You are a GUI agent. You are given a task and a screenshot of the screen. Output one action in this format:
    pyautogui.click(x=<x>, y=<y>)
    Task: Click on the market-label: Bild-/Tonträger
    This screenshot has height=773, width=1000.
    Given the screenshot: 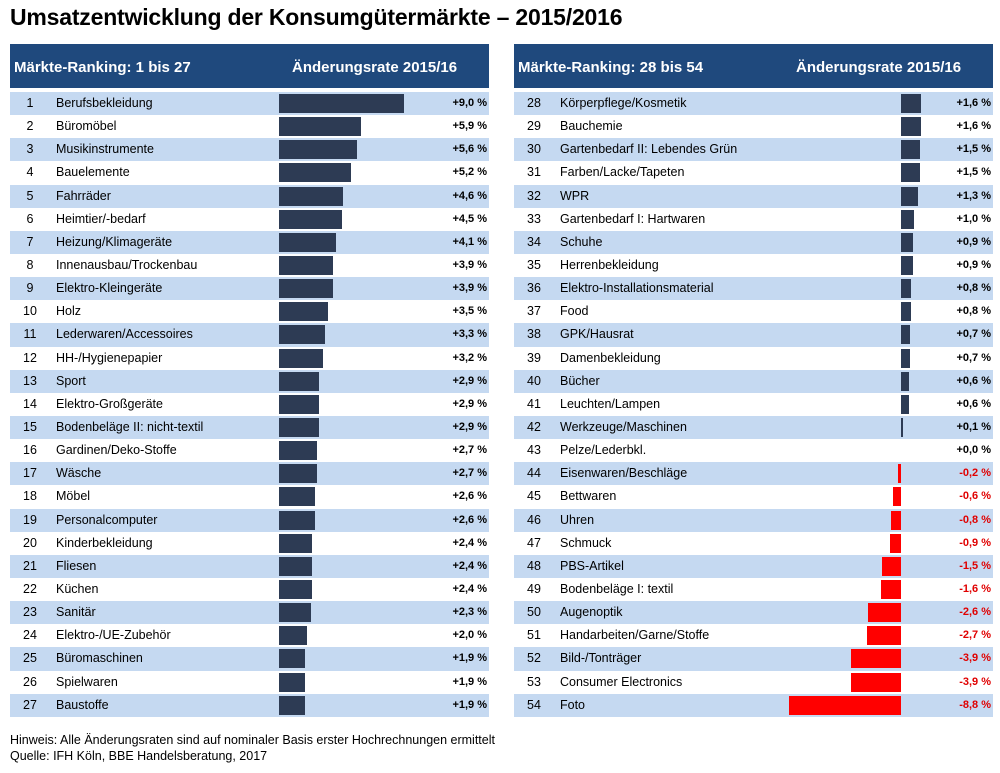 What is the action you would take?
    pyautogui.click(x=601, y=658)
    